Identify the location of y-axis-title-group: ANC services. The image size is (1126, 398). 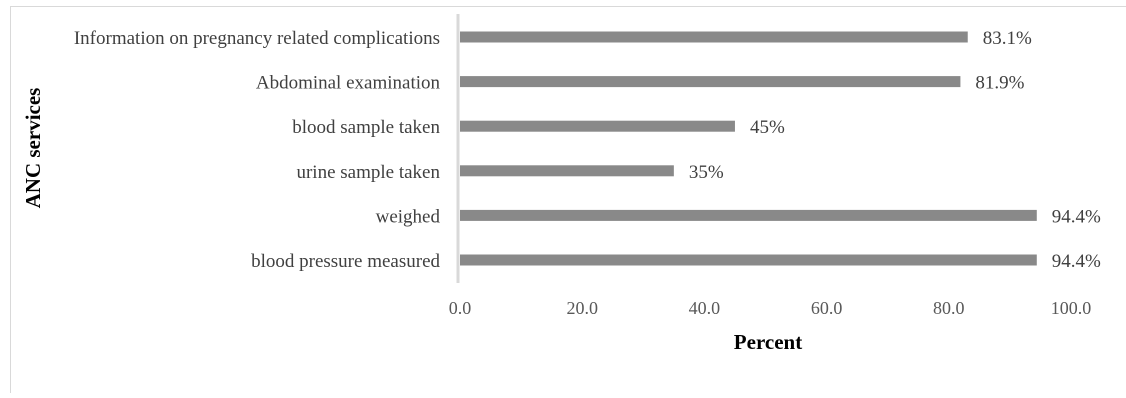
(33, 148).